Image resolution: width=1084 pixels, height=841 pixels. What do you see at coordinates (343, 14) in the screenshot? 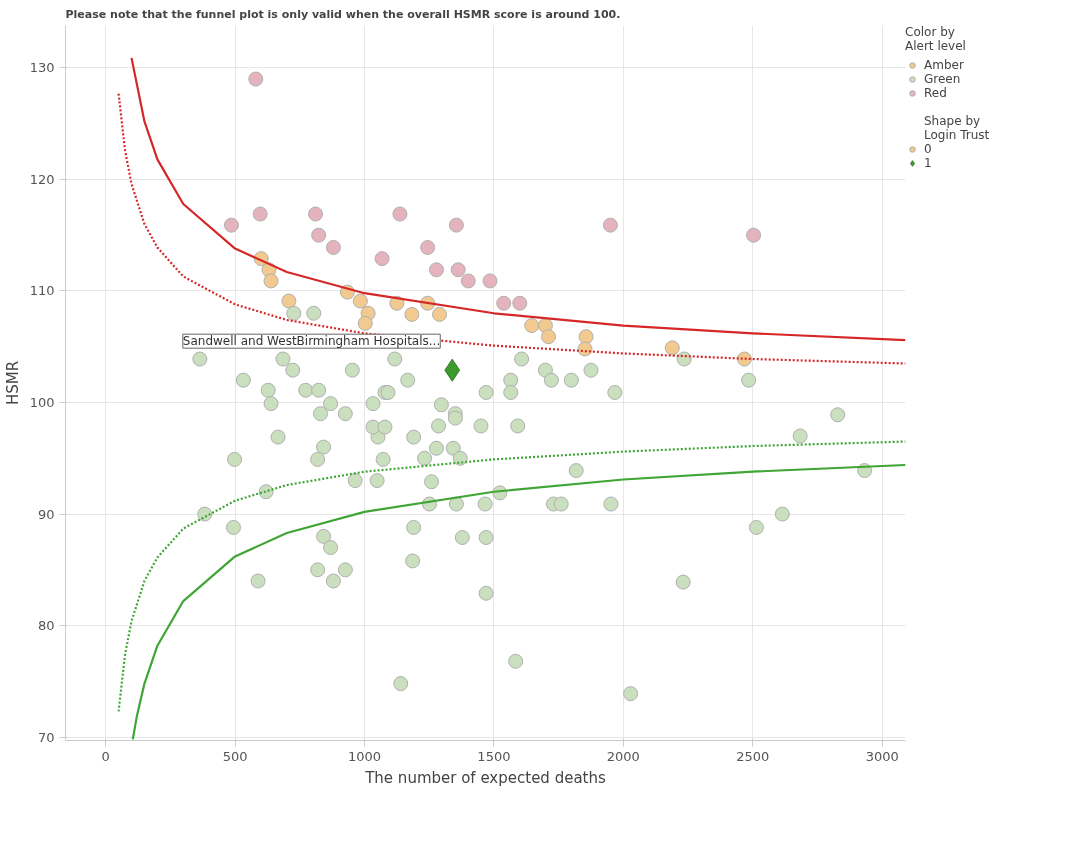
I see `chart-title: Please note that the funnel plot is only valid when the overall HSMR score is around 100.` at bounding box center [343, 14].